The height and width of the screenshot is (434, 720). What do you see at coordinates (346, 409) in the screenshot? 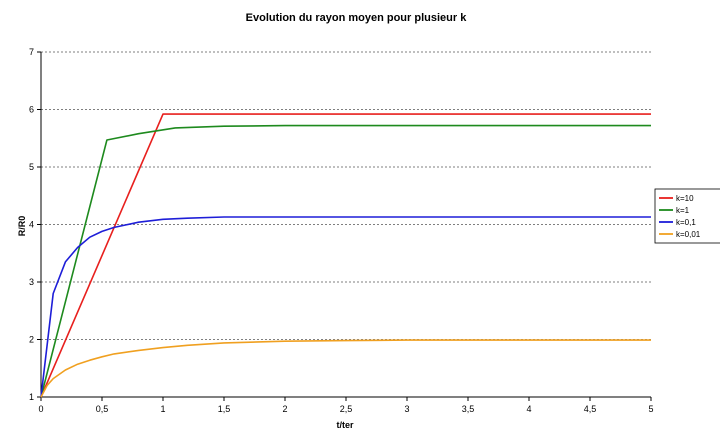
I see `x-tick-label: 2,5` at bounding box center [346, 409].